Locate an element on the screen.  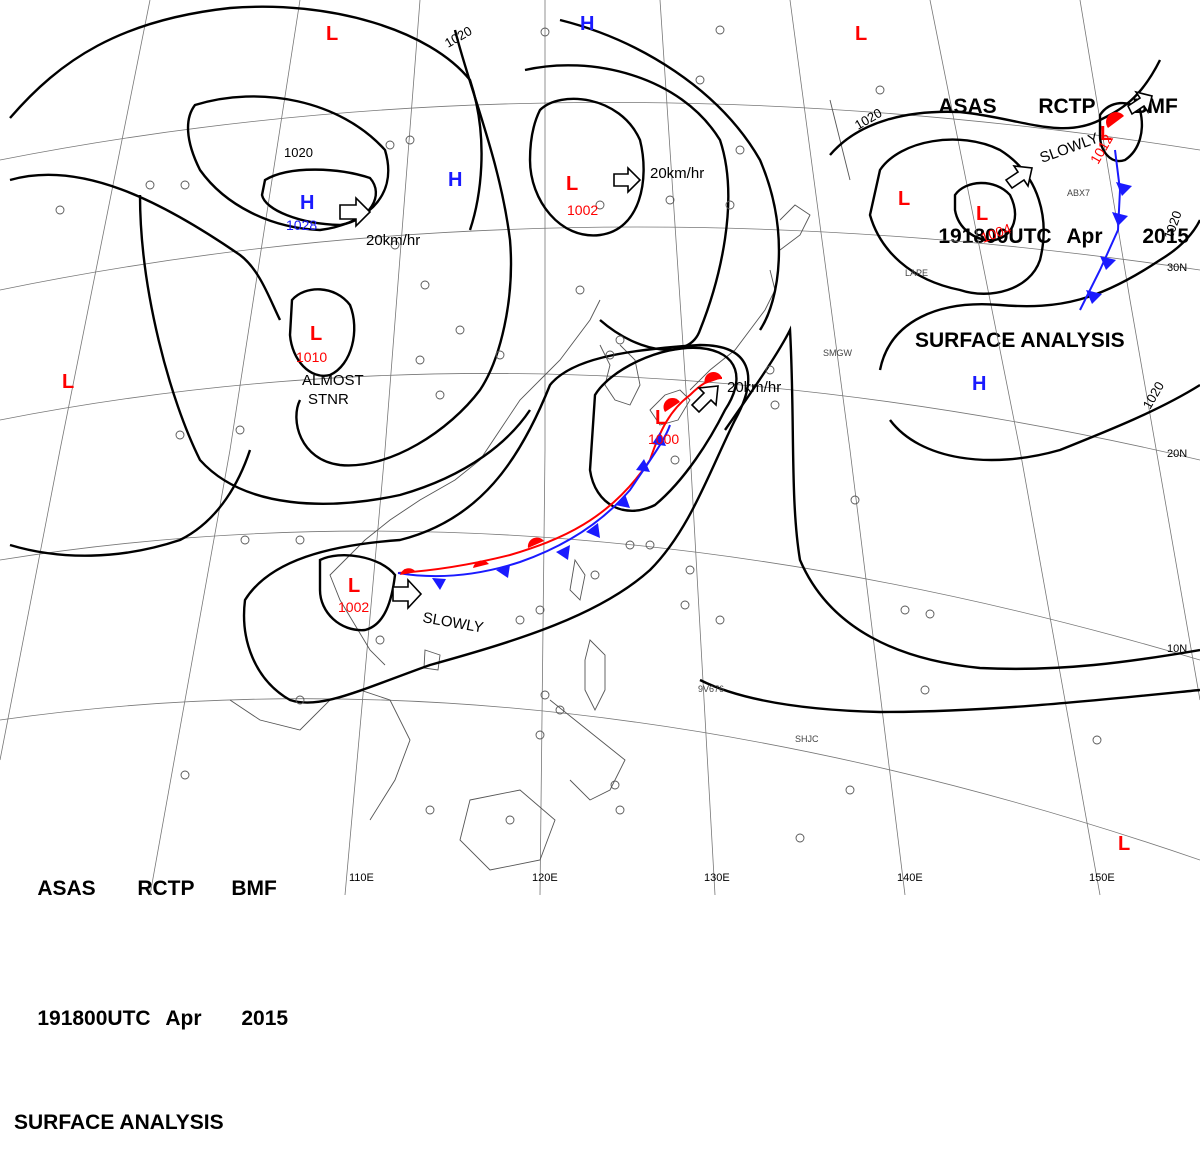
meridian-110e is located at coordinates (382, 448).